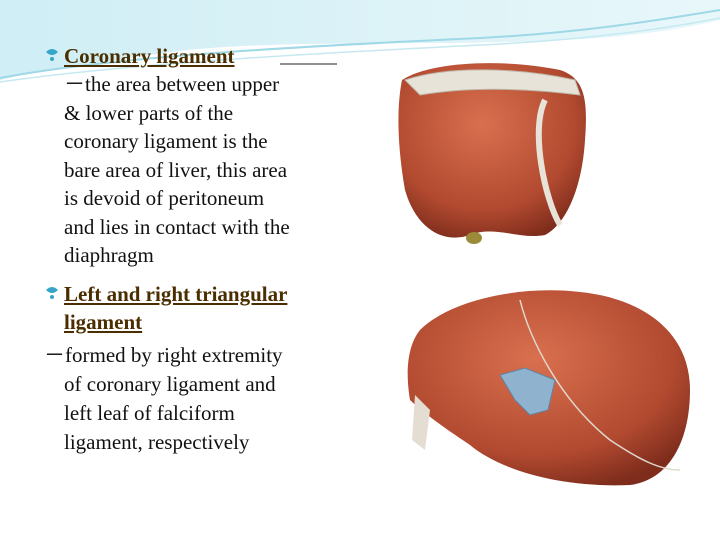  I want to click on text-line: of coronary ligament and, so click(170, 384).